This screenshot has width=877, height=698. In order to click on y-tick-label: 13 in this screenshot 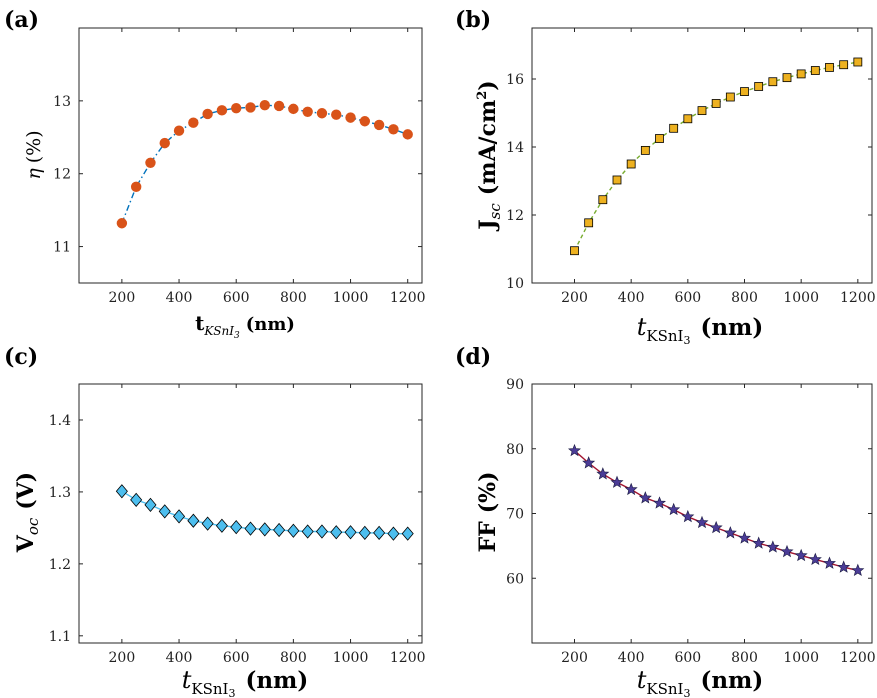, I will do `click(62, 102)`.